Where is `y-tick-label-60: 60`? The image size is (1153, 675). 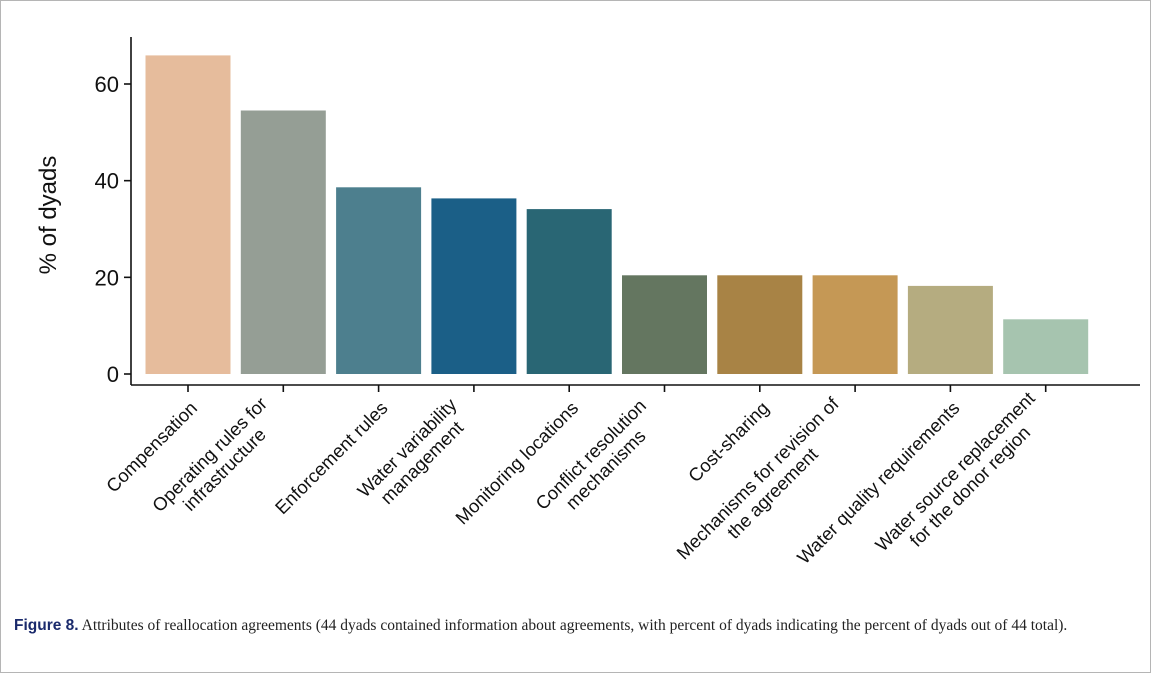 y-tick-label-60: 60 is located at coordinates (107, 84).